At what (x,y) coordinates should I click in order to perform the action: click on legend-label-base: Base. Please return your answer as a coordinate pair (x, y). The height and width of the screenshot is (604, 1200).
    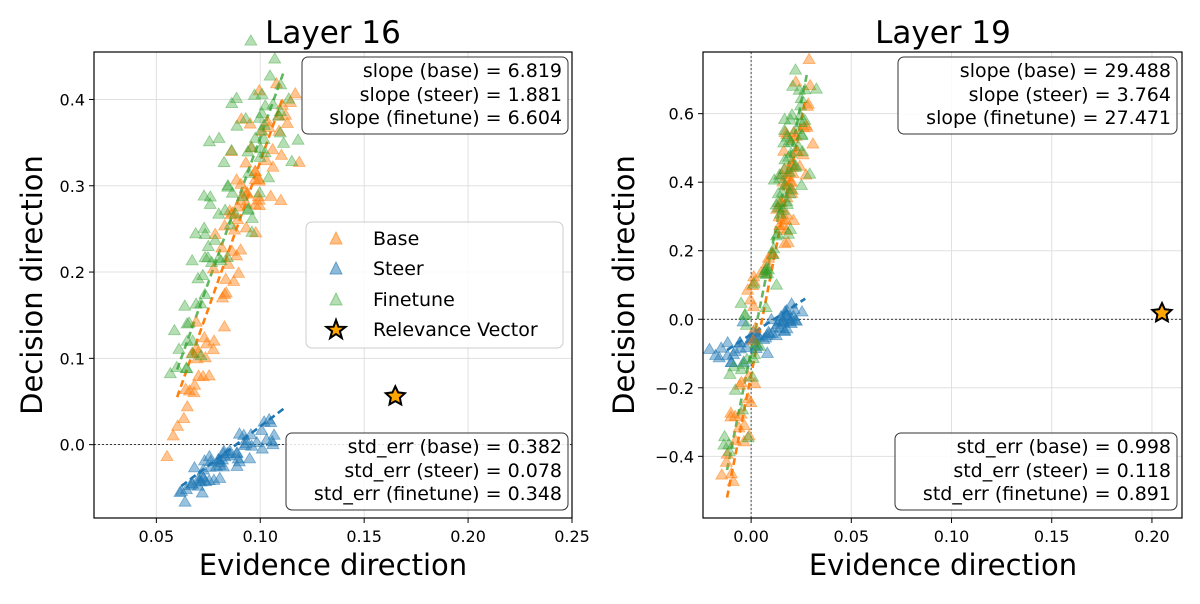
    Looking at the image, I should click on (396, 239).